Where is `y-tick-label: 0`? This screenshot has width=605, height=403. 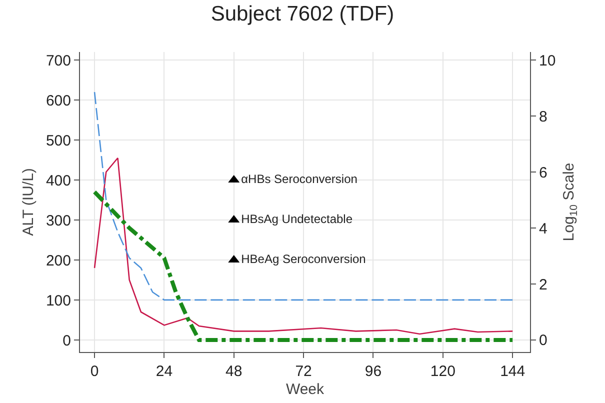
y-tick-label: 0 is located at coordinates (66, 341).